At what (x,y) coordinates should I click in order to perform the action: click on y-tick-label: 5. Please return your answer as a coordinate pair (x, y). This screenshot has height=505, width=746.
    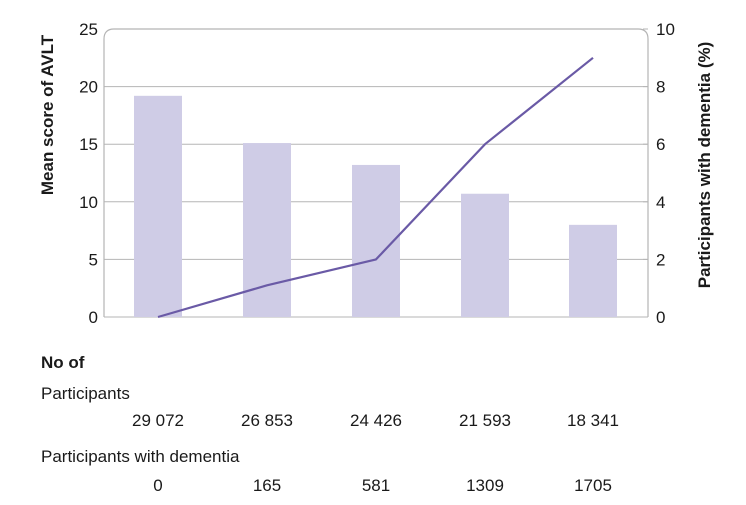
    Looking at the image, I should click on (93, 259).